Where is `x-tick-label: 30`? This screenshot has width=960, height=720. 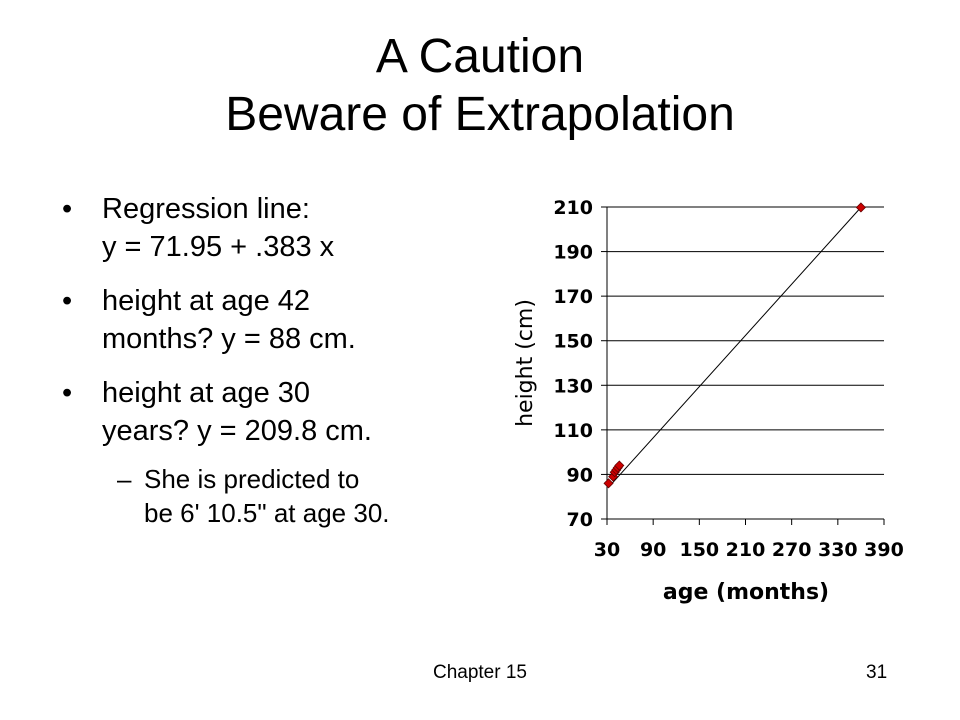
x-tick-label: 30 is located at coordinates (607, 550).